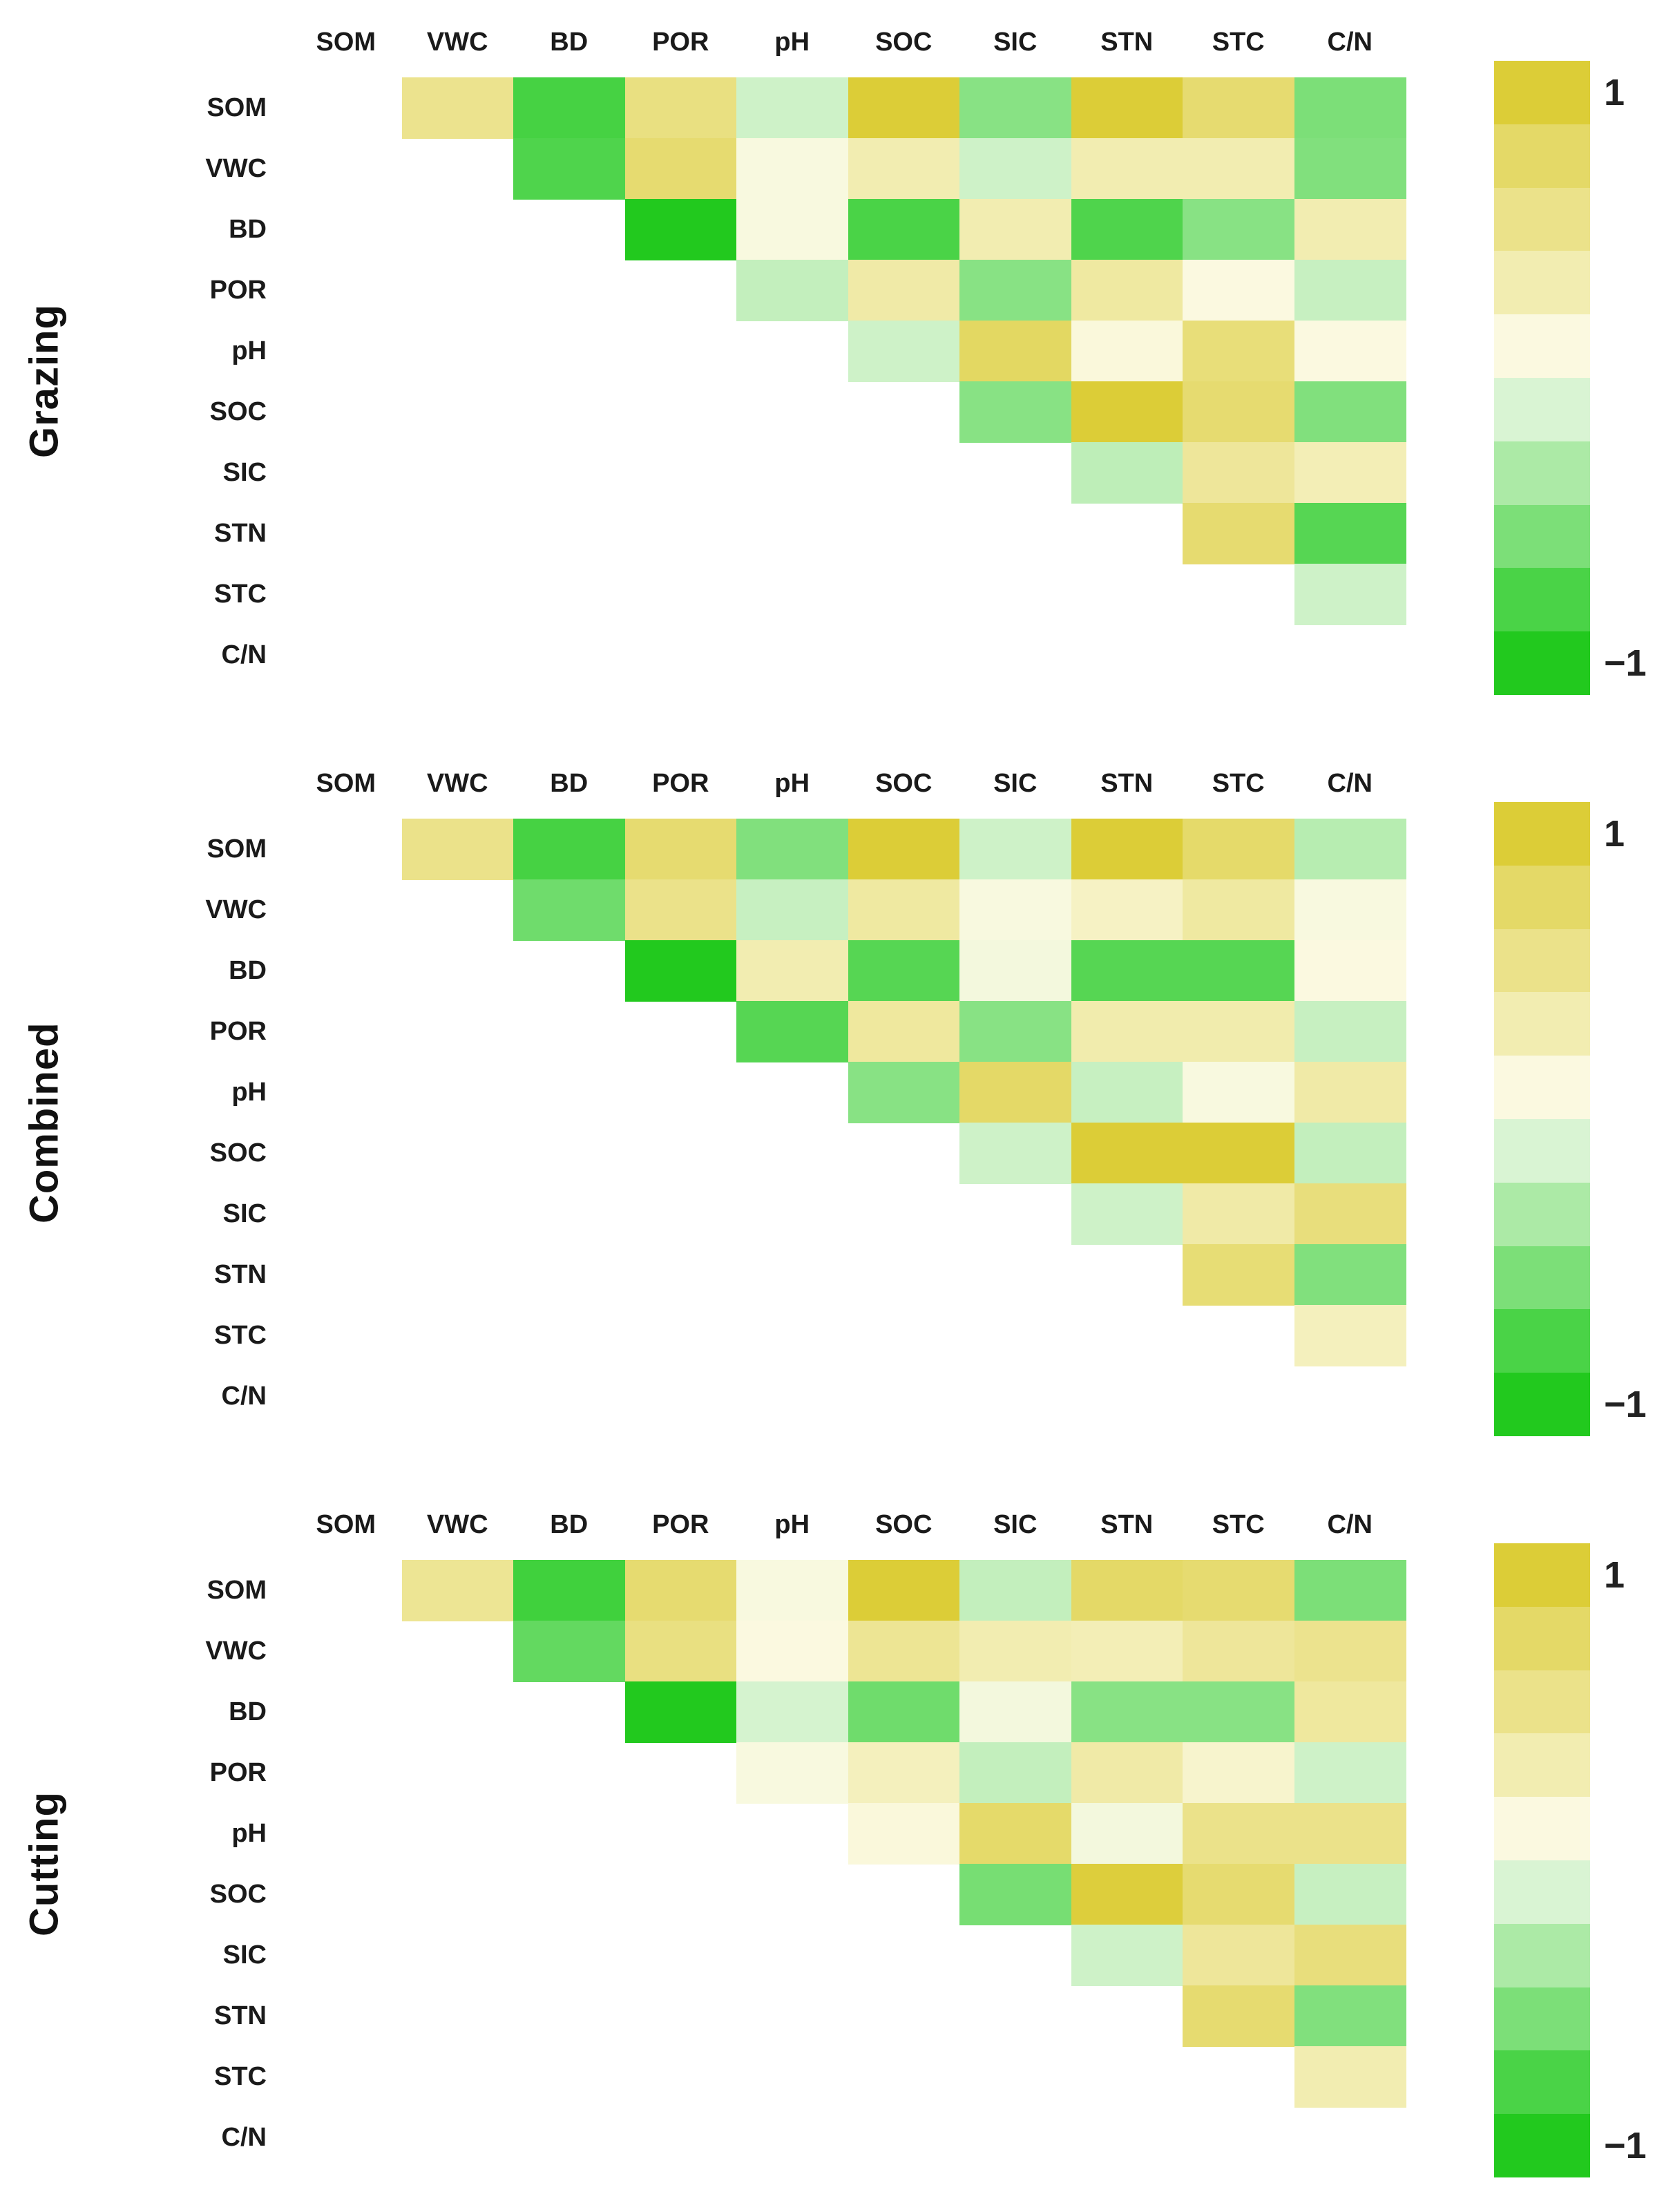 This screenshot has height=2212, width=1673. What do you see at coordinates (1238, 1712) in the screenshot?
I see `cell-bd-stc` at bounding box center [1238, 1712].